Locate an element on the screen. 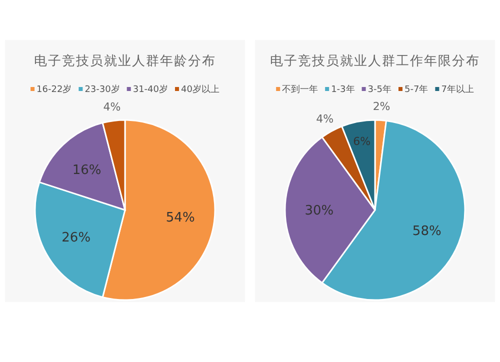  data-label: 2% is located at coordinates (381, 107).